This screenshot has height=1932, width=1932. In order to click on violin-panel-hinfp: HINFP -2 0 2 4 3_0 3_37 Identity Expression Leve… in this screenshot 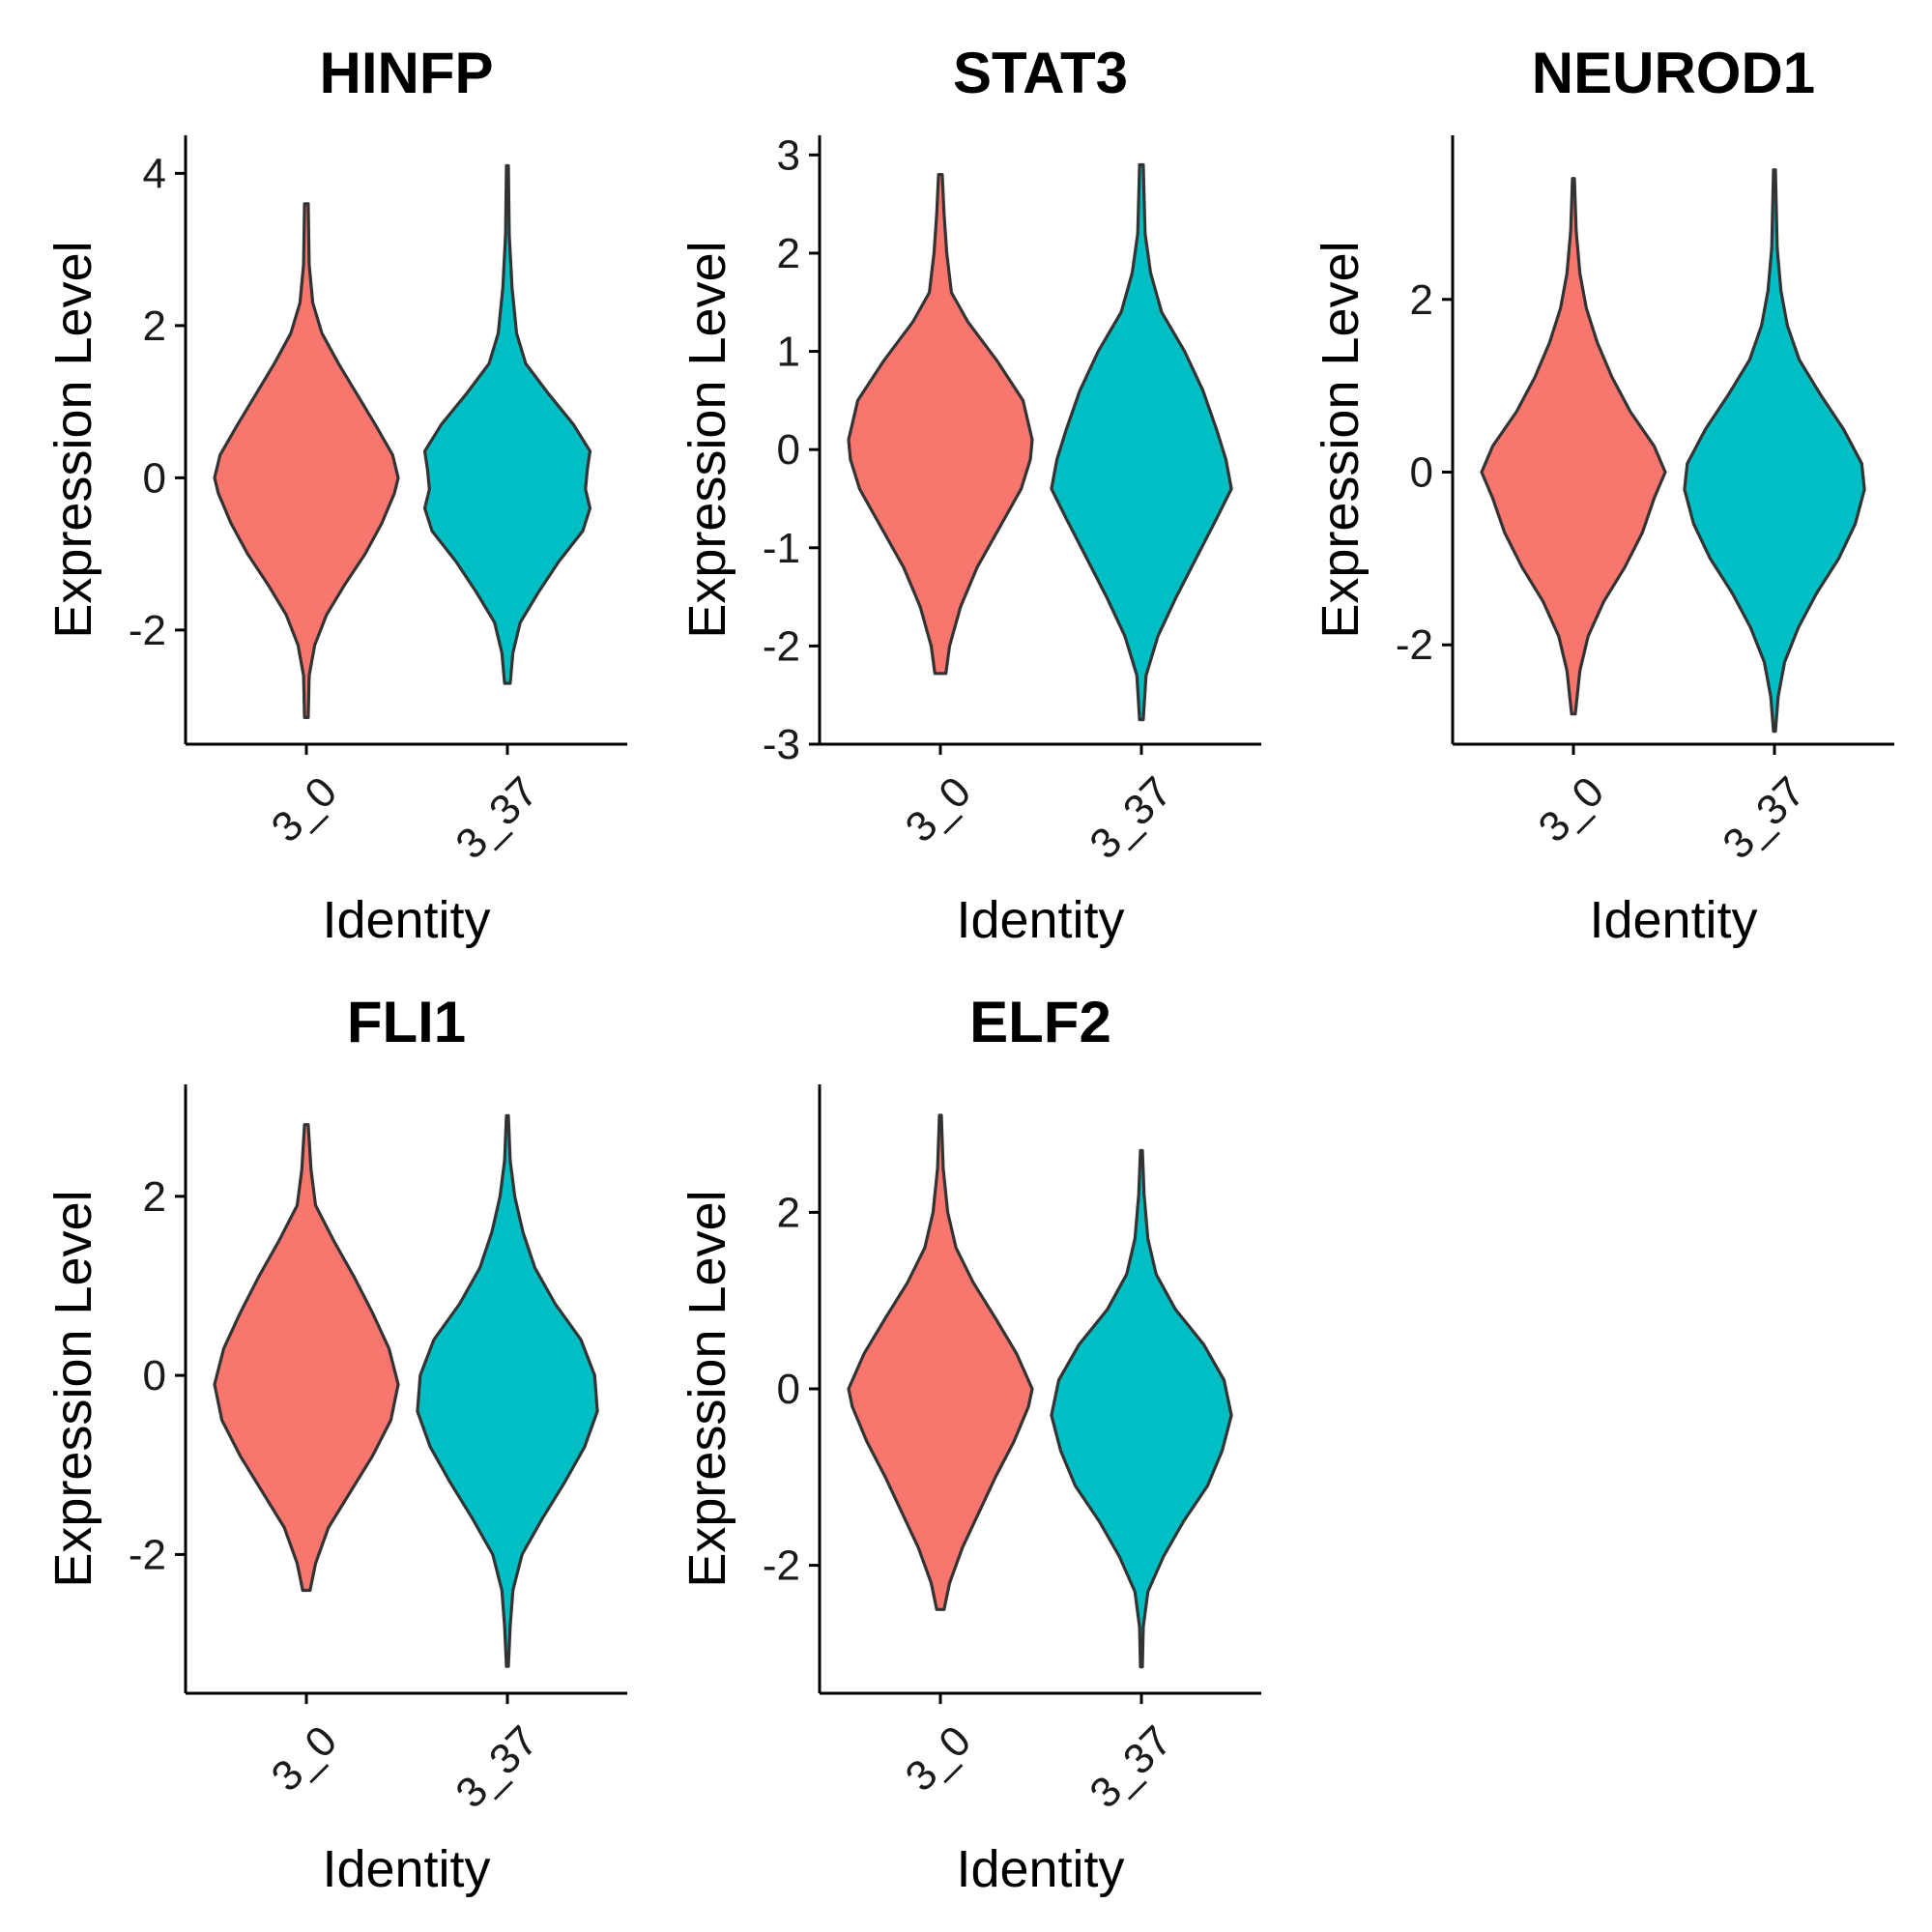, I will do `click(335, 495)`.